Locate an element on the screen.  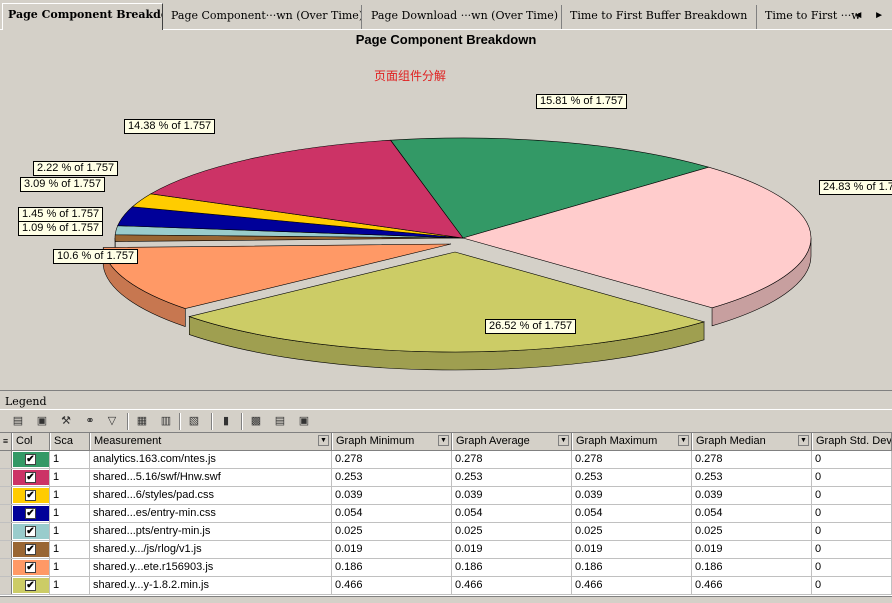
legend-toolbar: ▤ ▣ ⚒ ⚭ ▽ ▦ ▥ ▧ ▮ ▩ ▤ ▣ is located at coordinates (446, 421).